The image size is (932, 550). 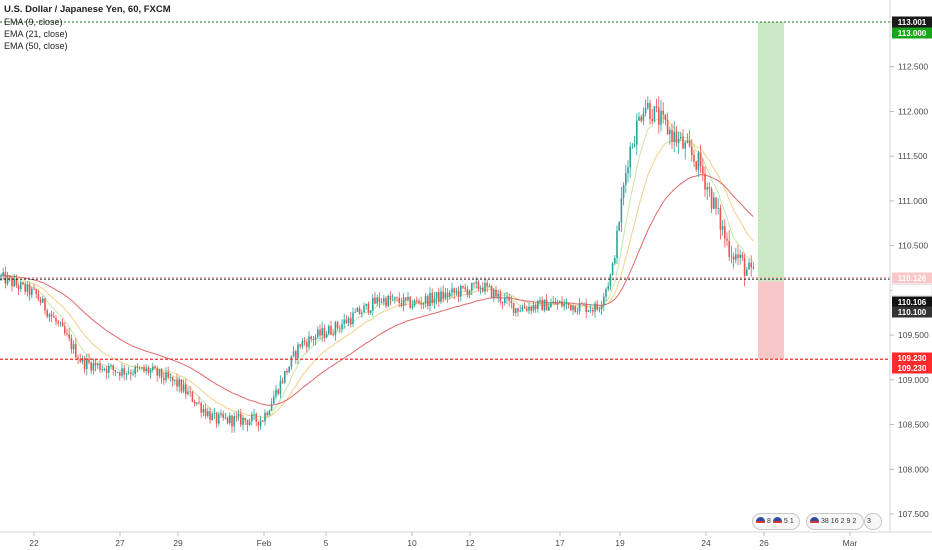 What do you see at coordinates (912, 358) in the screenshot?
I see `stop-line-tag-text: 109.230` at bounding box center [912, 358].